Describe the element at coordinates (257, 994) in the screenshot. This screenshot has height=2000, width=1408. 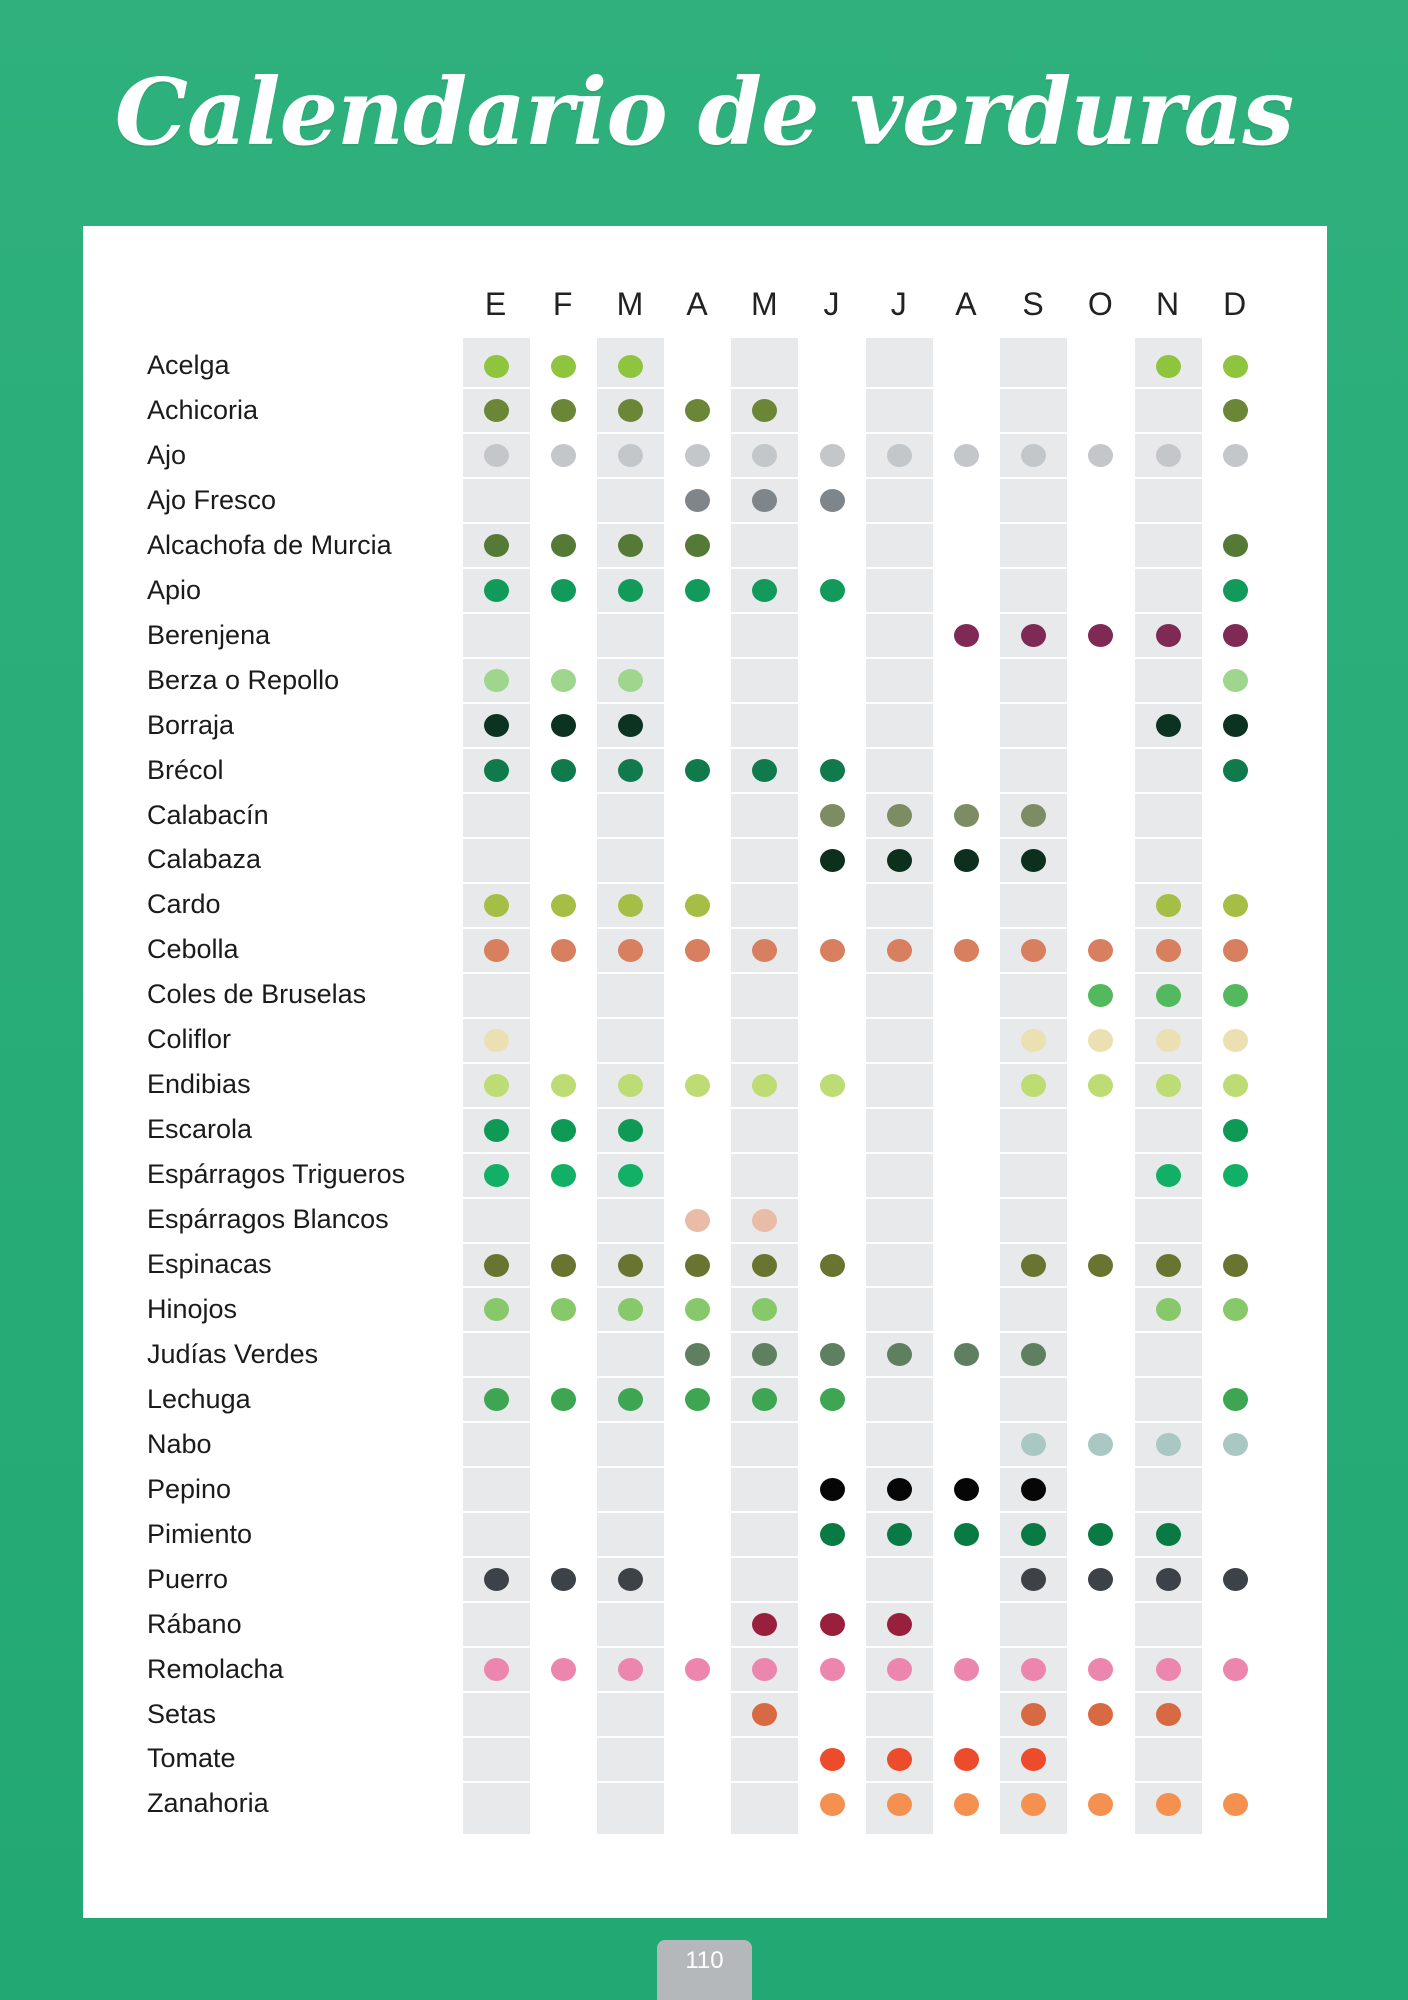
I see `vegetable-label: Coles de Bruselas` at that location.